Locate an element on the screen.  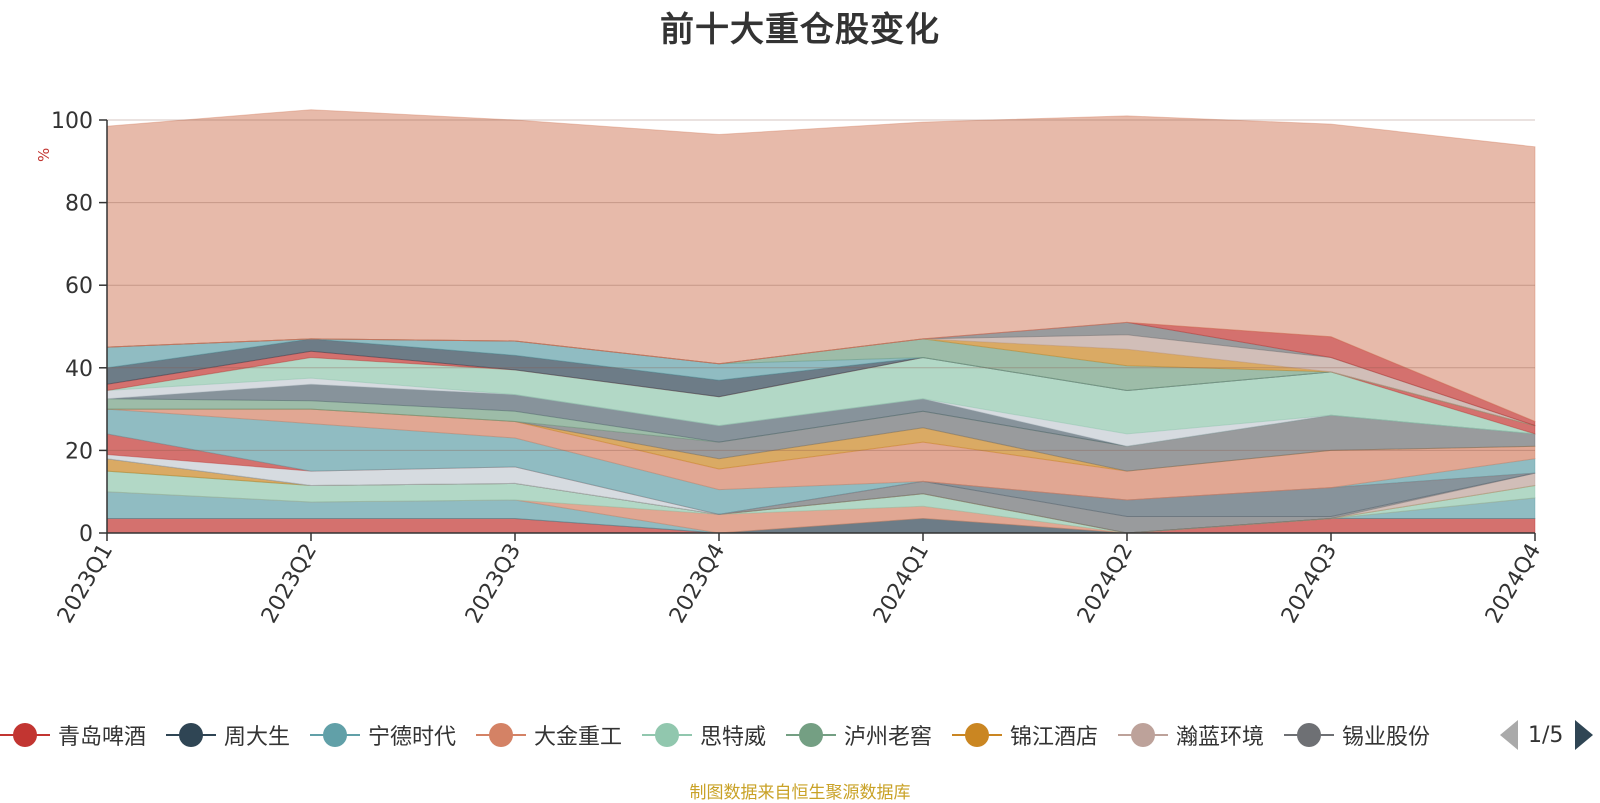
legend-item: 大金重工 is located at coordinates (549, 735).